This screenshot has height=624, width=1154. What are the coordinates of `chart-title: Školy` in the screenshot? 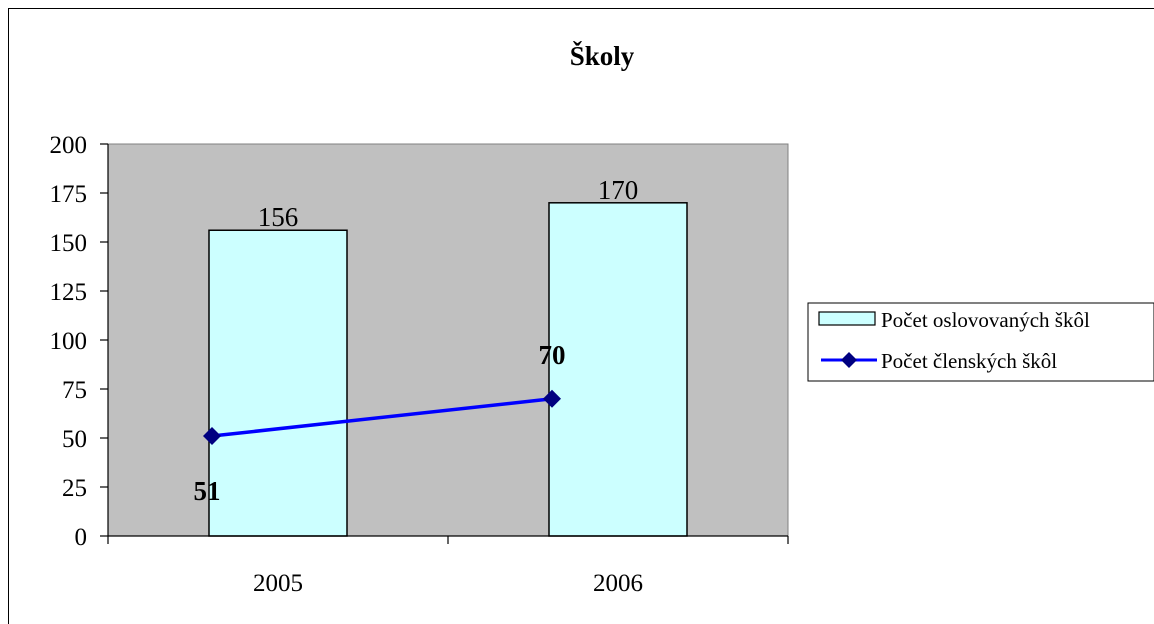 It's located at (602, 56).